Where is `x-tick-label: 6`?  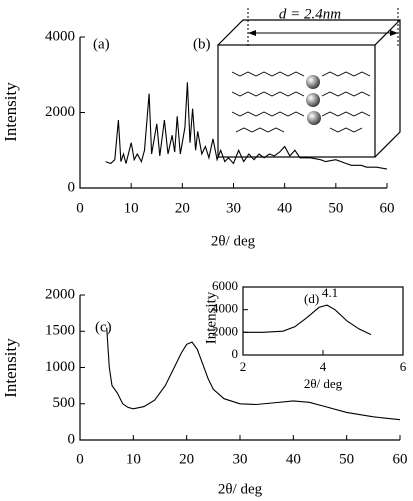 x-tick-label: 6 is located at coordinates (403, 366).